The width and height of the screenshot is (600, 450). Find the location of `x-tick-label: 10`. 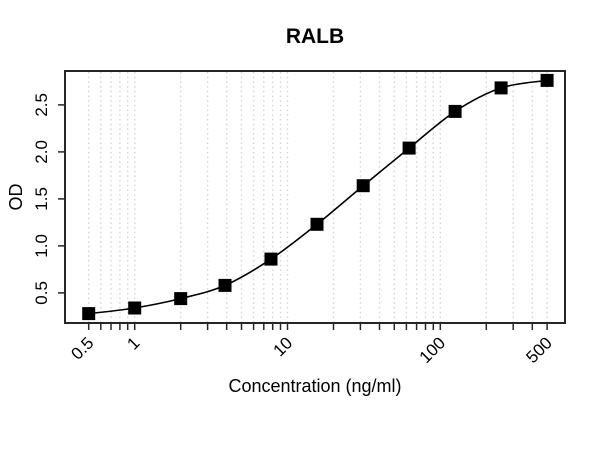

x-tick-label: 10 is located at coordinates (282, 346).